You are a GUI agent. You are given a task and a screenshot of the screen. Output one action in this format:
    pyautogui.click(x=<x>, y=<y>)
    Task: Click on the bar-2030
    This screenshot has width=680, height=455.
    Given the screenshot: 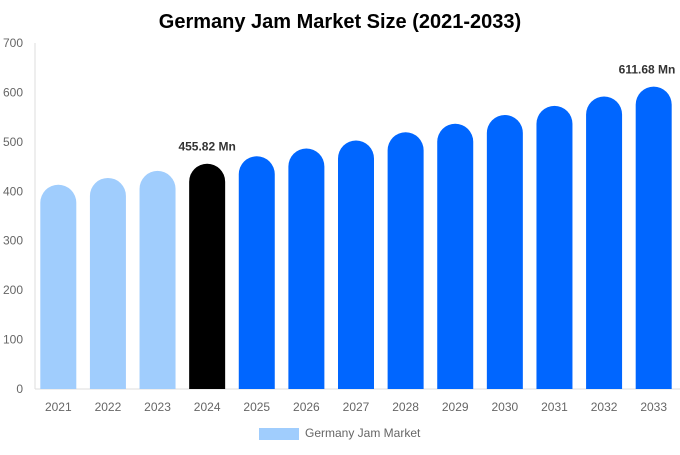 What is the action you would take?
    pyautogui.click(x=504, y=251)
    